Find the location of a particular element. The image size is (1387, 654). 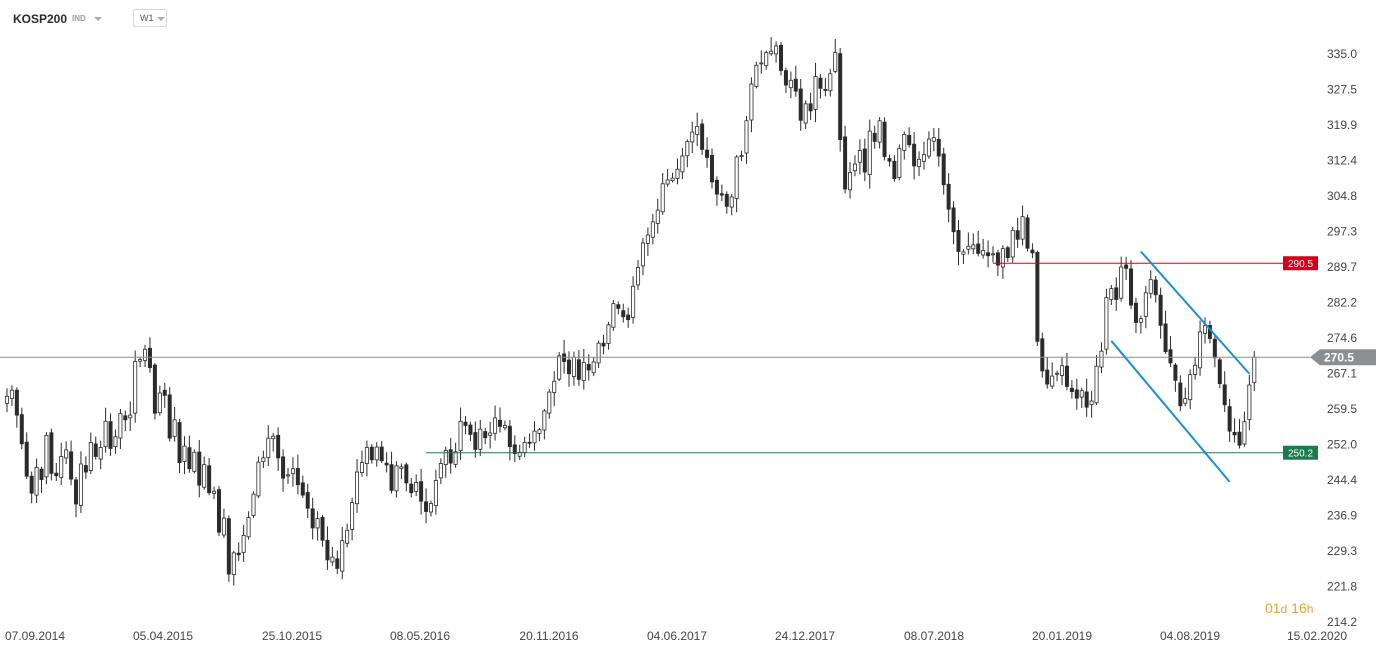

x-tick-label: 04.08.2019 is located at coordinates (1190, 636).